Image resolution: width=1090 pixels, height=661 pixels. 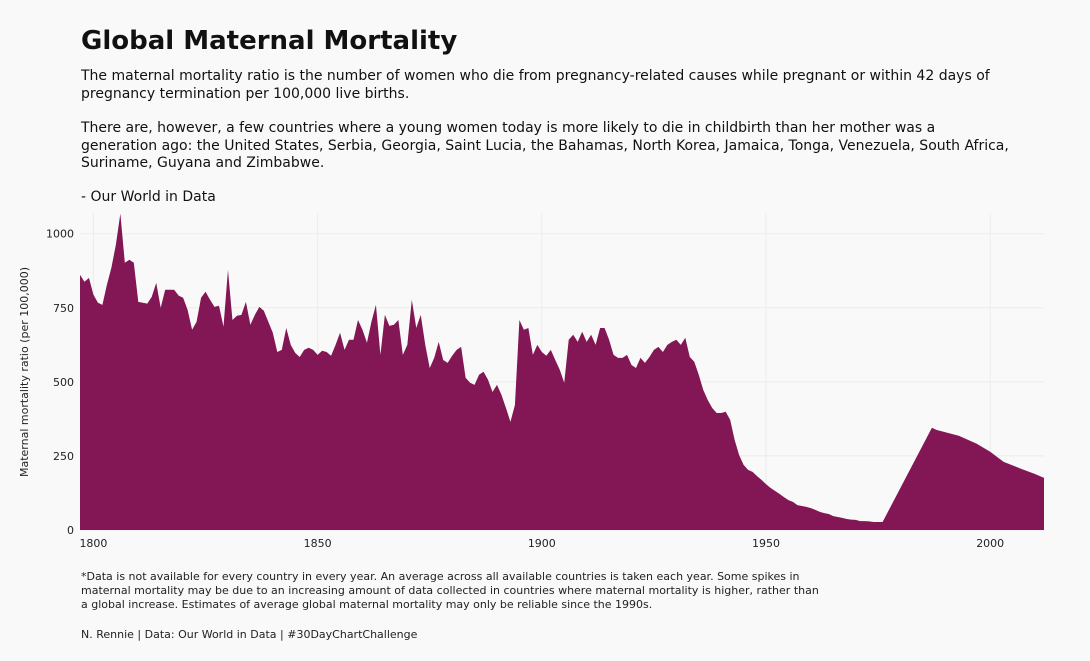 What do you see at coordinates (70, 530) in the screenshot?
I see `y-tick-label: 0` at bounding box center [70, 530].